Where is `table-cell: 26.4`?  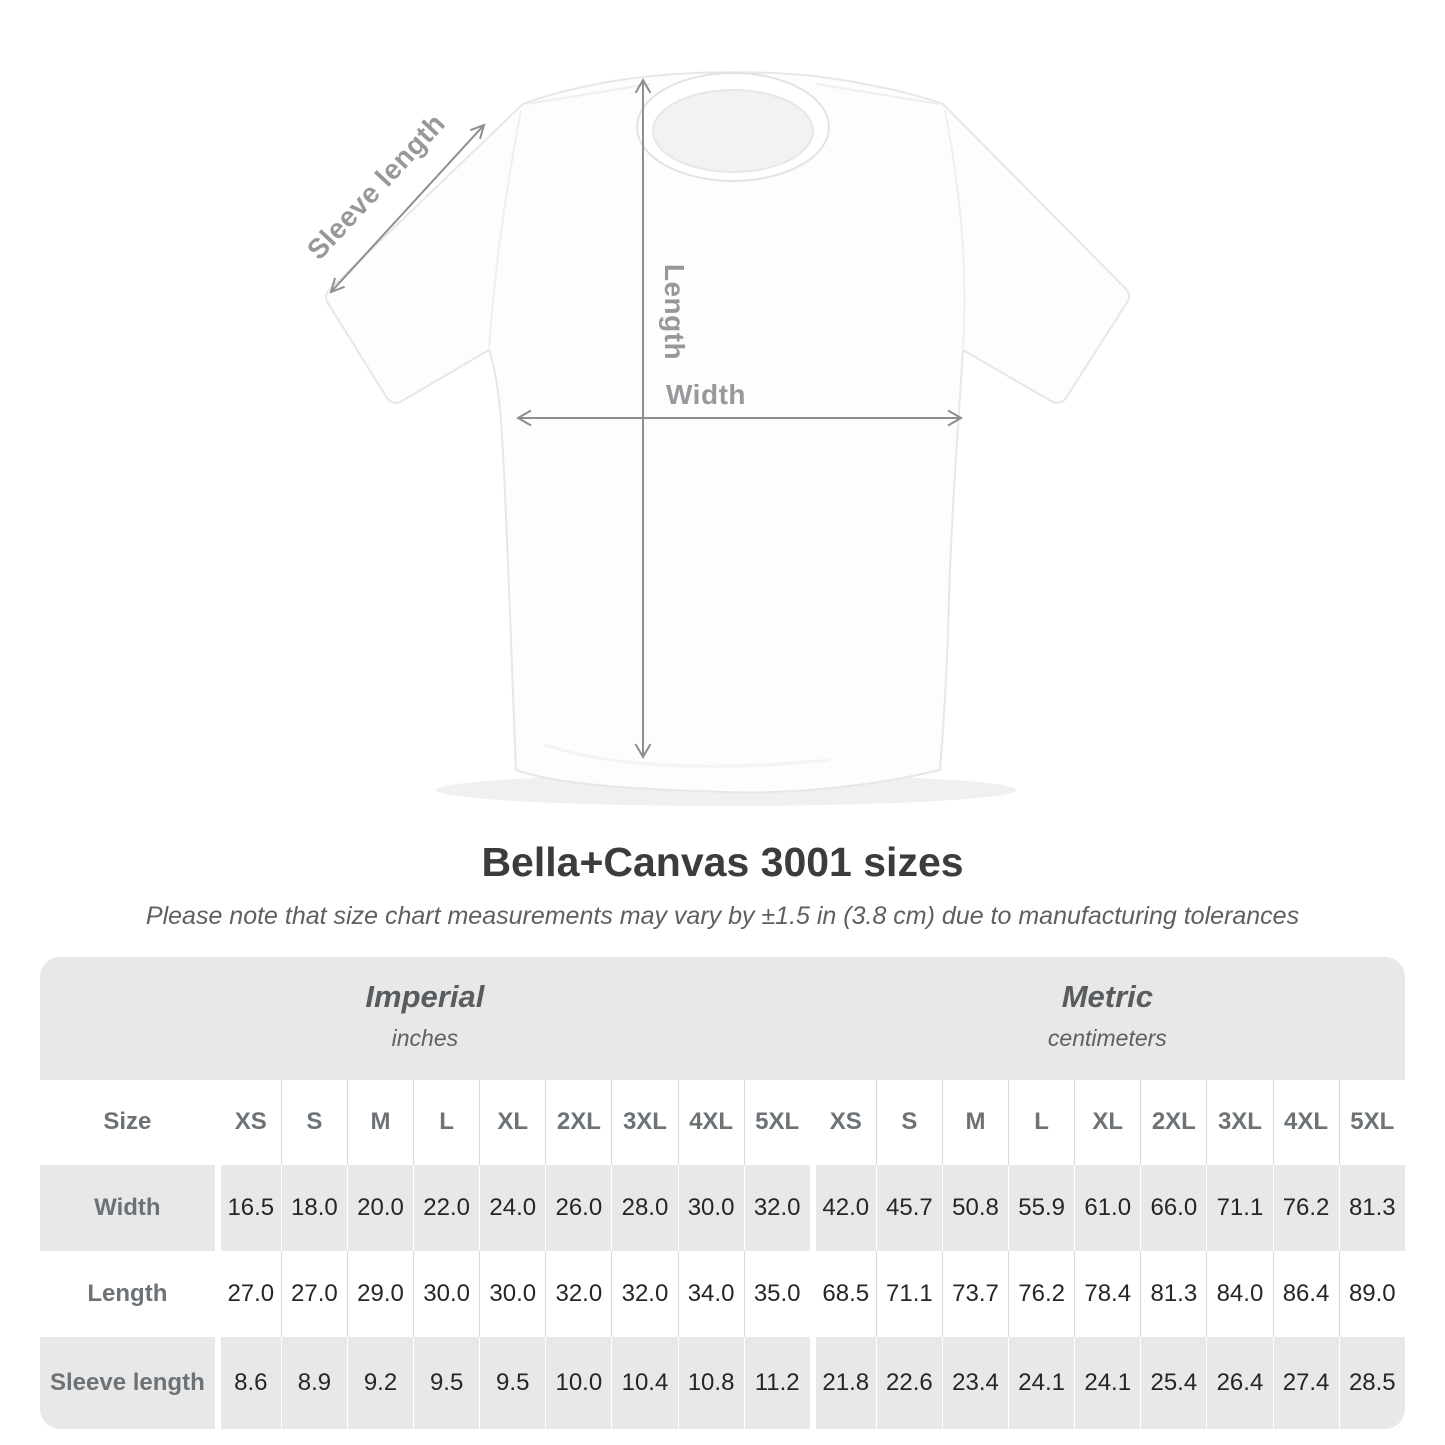 table-cell: 26.4 is located at coordinates (1239, 1382).